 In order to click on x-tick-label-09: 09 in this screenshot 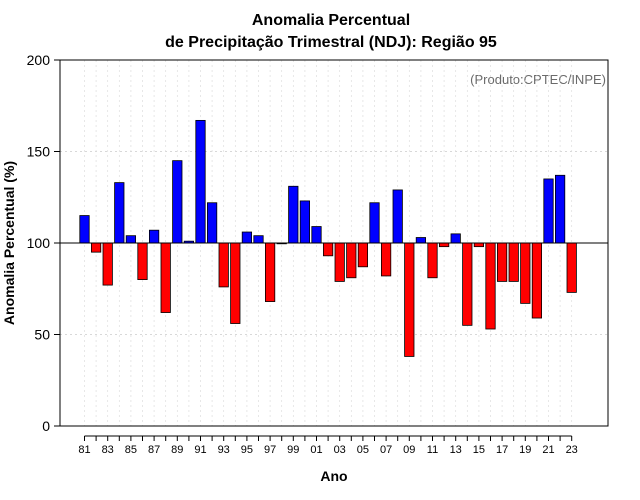, I will do `click(409, 450)`.